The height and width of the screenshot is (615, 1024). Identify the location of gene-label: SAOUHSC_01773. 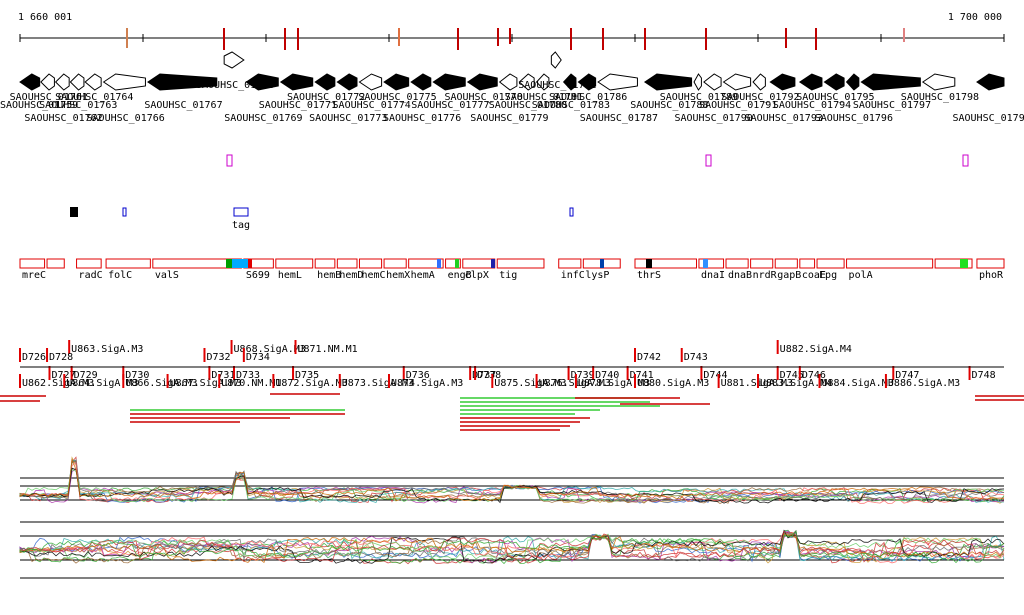
(348, 118).